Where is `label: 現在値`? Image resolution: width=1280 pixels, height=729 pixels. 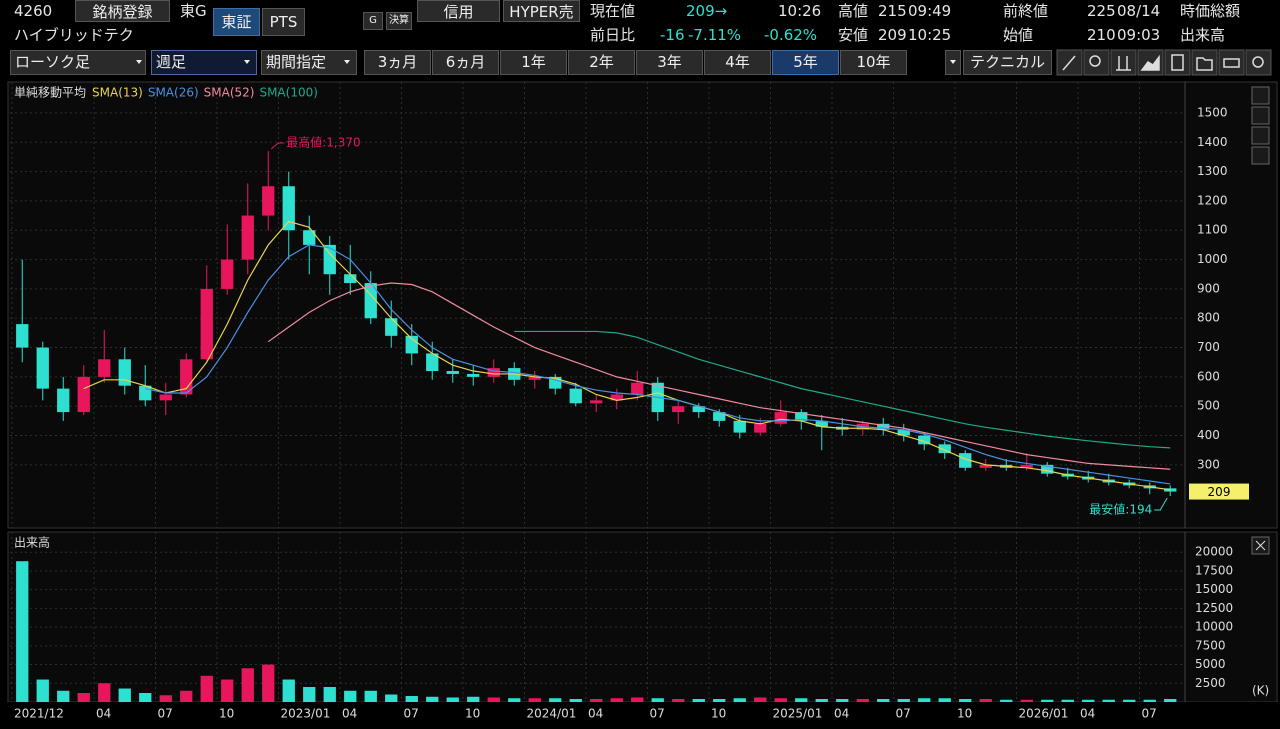
label: 現在値 is located at coordinates (613, 11).